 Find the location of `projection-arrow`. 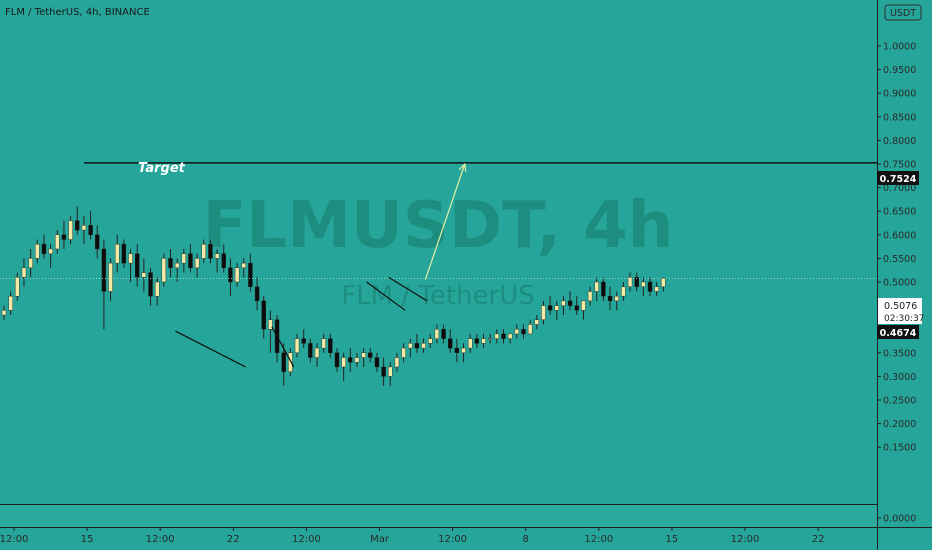

projection-arrow is located at coordinates (445, 221).